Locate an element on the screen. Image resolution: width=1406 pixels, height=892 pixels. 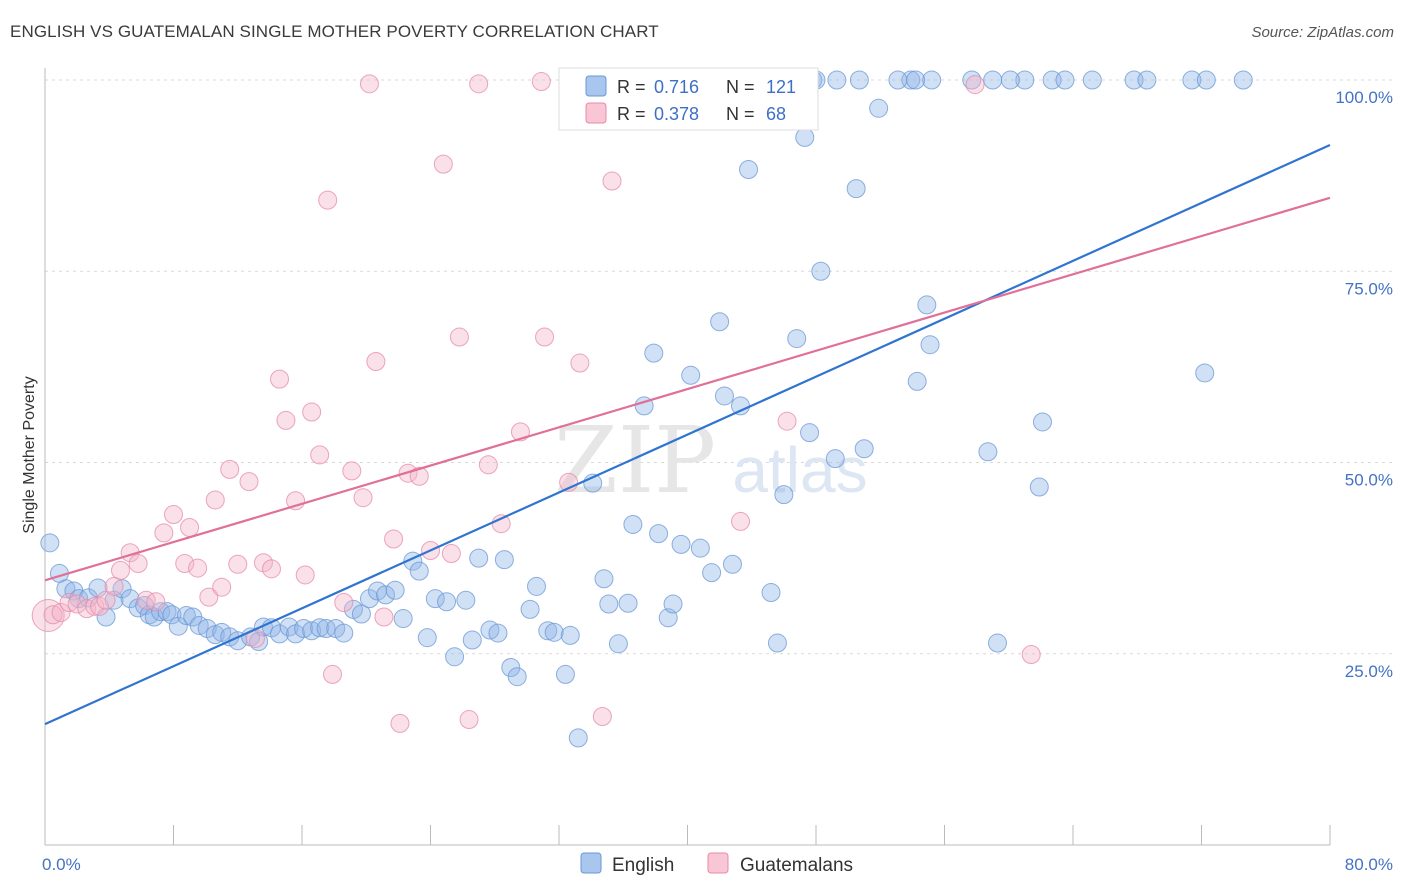
y-tick-label: 50.0% is located at coordinates (1369, 480).